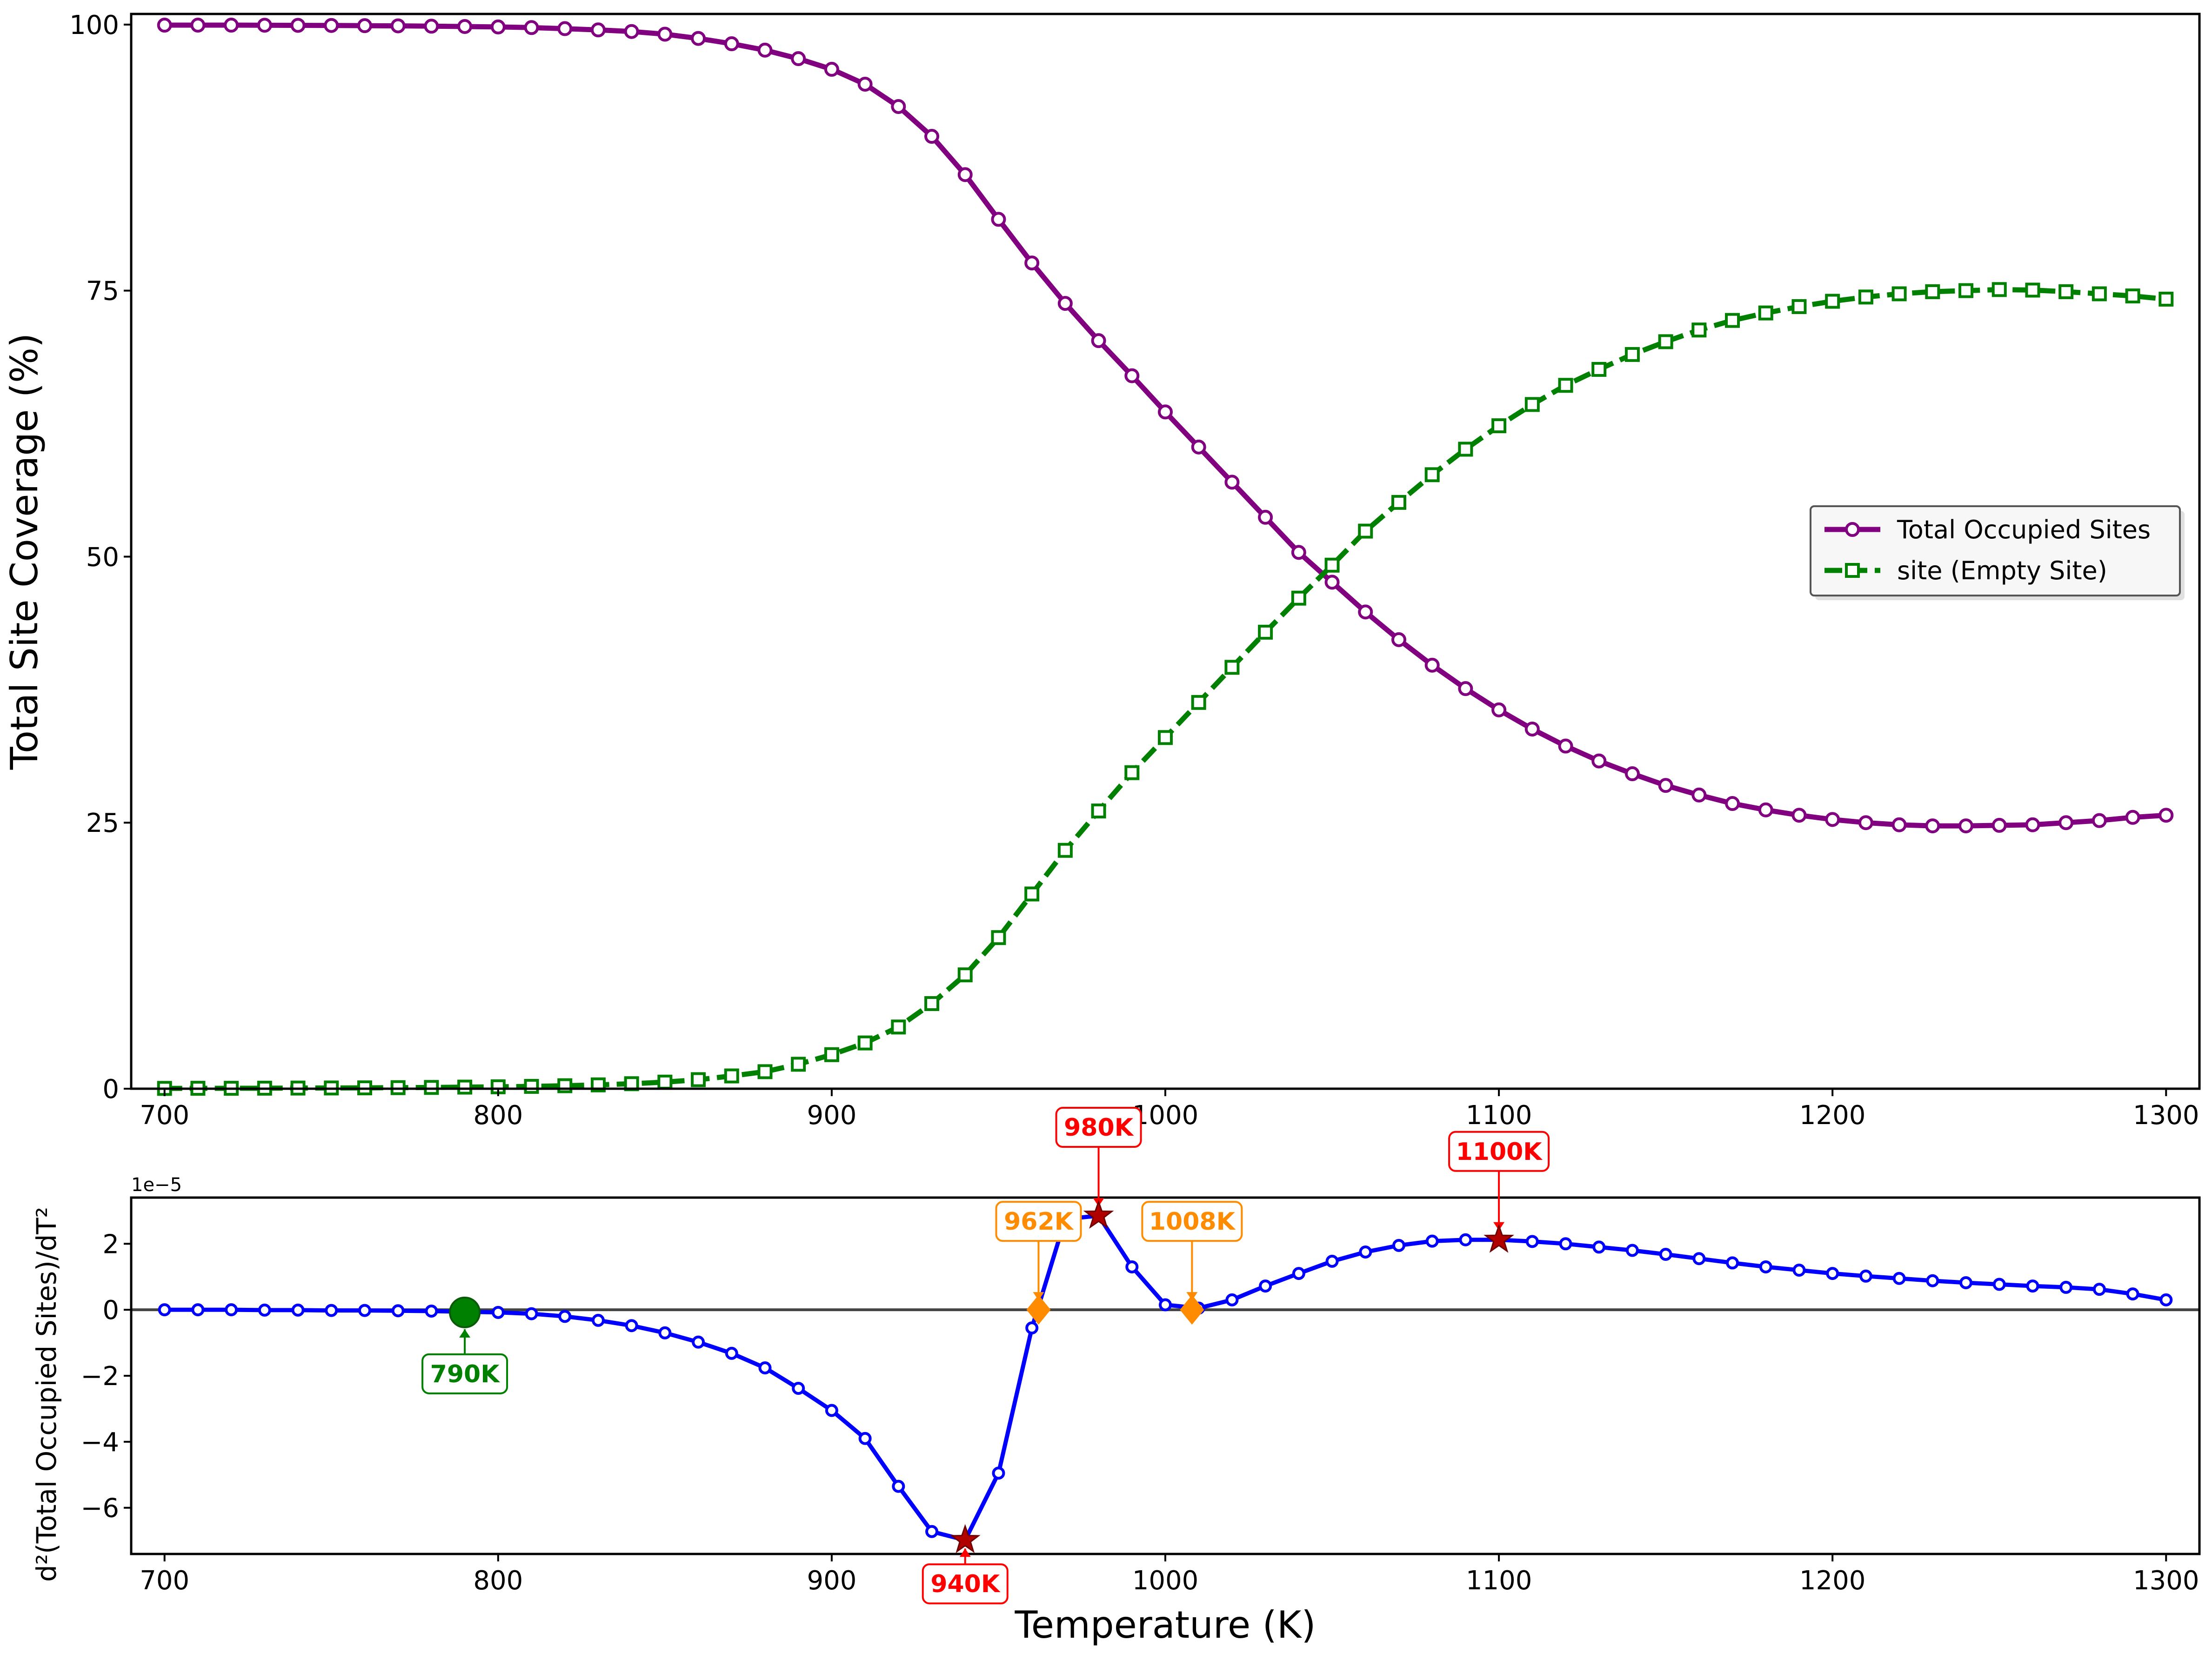 This screenshot has width=2212, height=1654. I want to click on coverage-x-tick-label: 900, so click(832, 1115).